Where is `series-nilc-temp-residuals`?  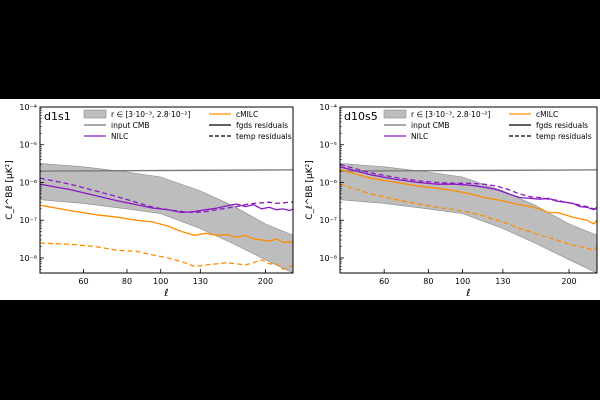 series-nilc-temp-residuals is located at coordinates (468, 187).